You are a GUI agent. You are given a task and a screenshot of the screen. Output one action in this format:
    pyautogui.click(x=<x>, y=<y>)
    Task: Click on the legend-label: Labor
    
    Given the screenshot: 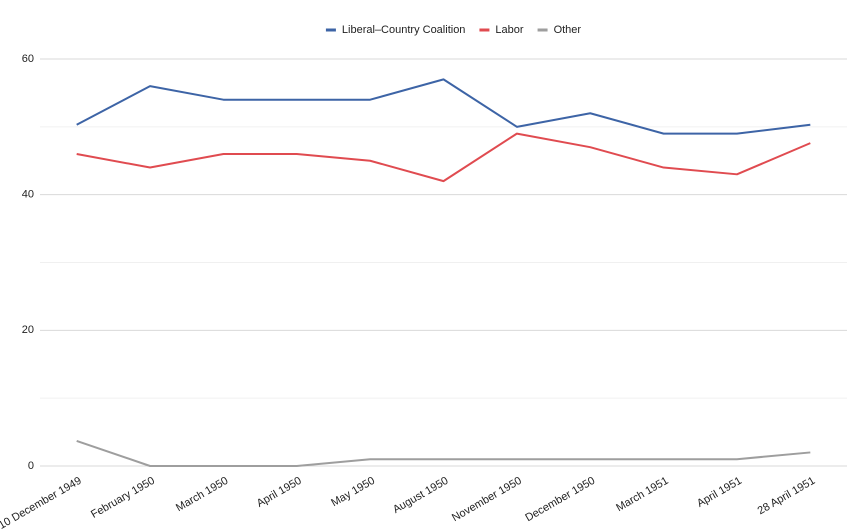 What is the action you would take?
    pyautogui.click(x=509, y=30)
    